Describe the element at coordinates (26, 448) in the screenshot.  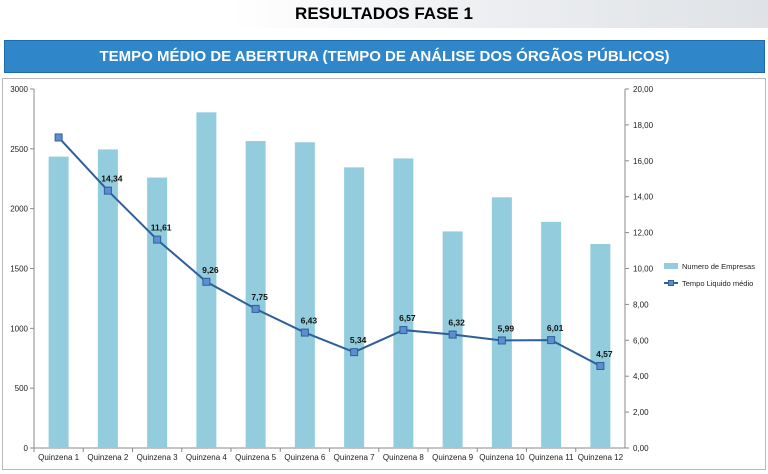
I see `y-tick-label: 0` at that location.